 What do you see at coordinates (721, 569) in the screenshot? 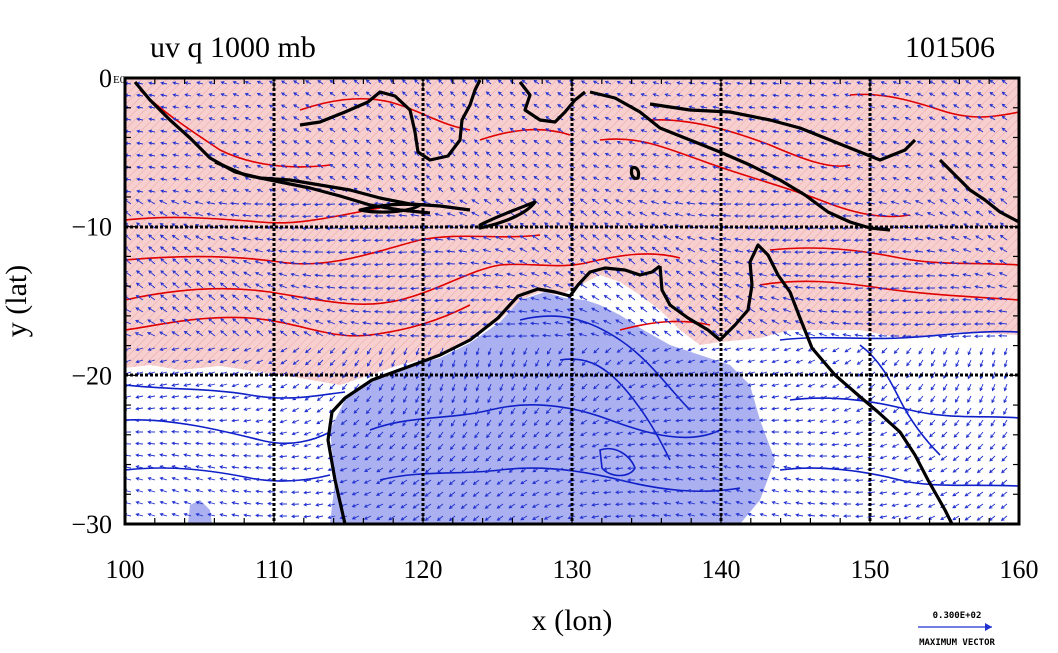
I see `x-tick-label: 140` at bounding box center [721, 569].